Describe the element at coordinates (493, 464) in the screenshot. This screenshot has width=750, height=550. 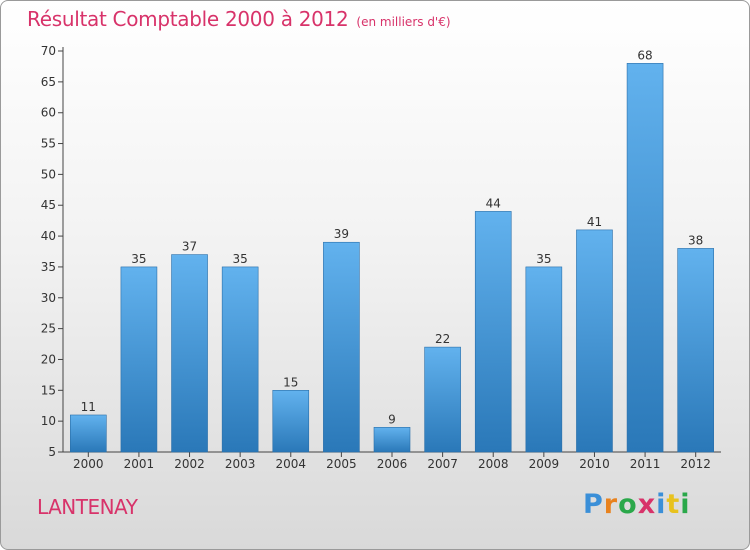
I see `x-tick-label: 2008` at that location.